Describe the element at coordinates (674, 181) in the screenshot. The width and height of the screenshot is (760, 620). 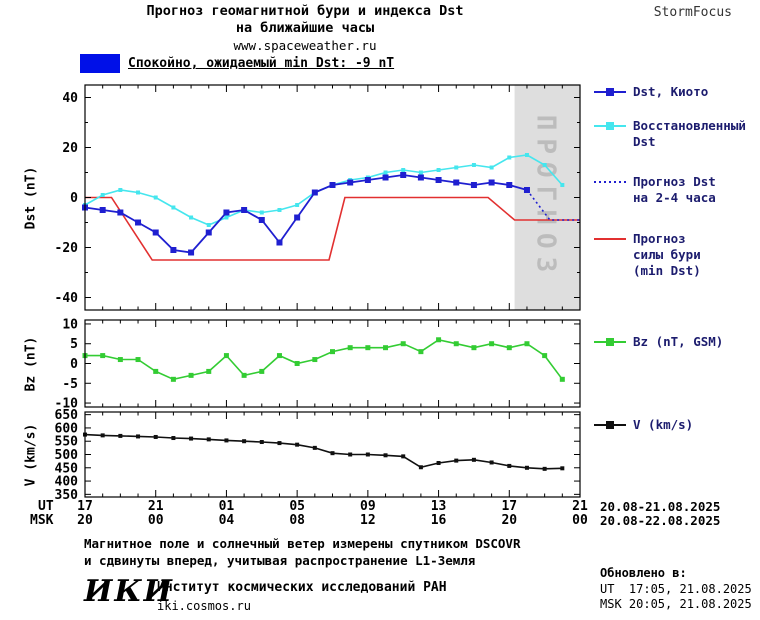
I see `legend-label: Прогноз Dst` at that location.